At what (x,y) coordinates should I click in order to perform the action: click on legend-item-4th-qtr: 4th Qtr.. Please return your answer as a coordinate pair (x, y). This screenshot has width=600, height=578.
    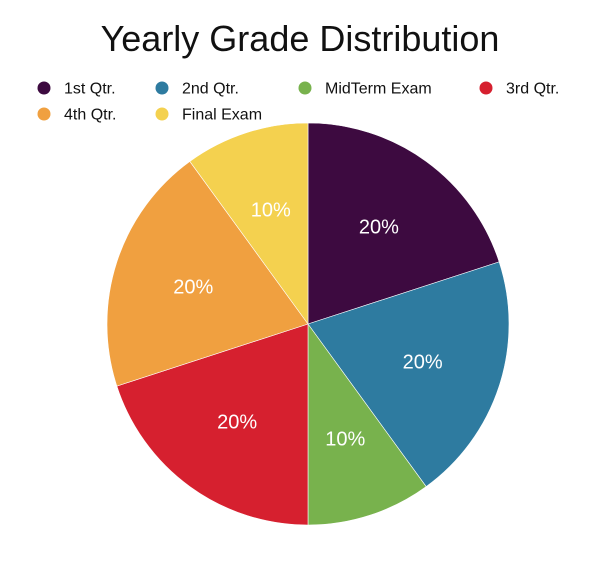
    Looking at the image, I should click on (76, 115).